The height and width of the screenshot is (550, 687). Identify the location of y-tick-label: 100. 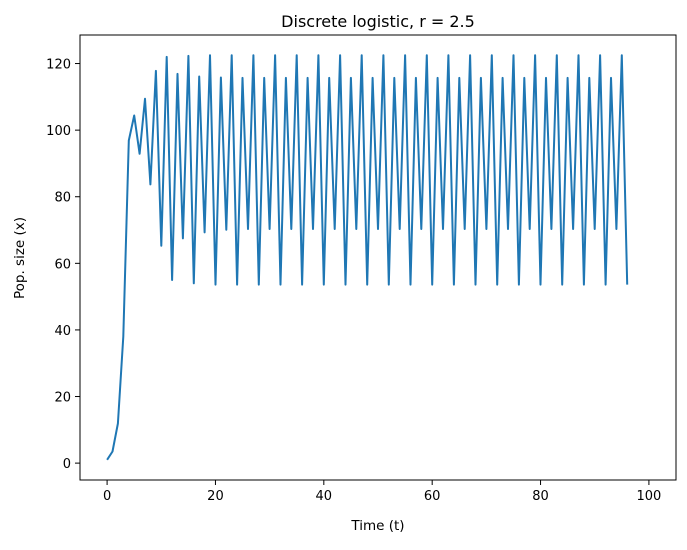
(58, 131).